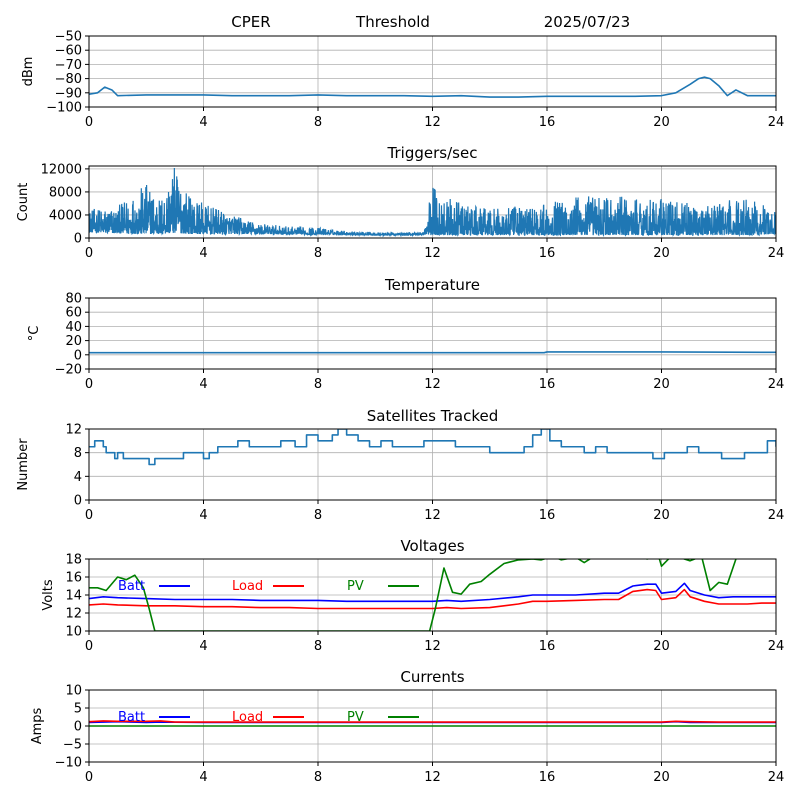 This screenshot has width=800, height=800. I want to click on y-tick-label: 80, so click(73, 299).